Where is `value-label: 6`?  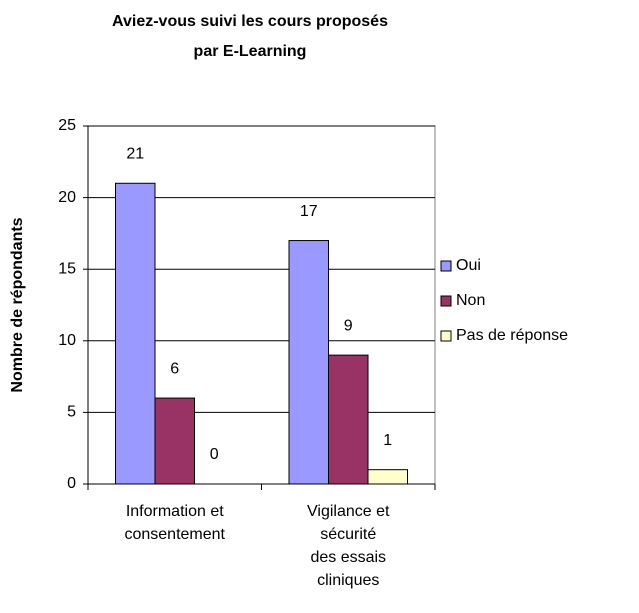 value-label: 6 is located at coordinates (174, 368).